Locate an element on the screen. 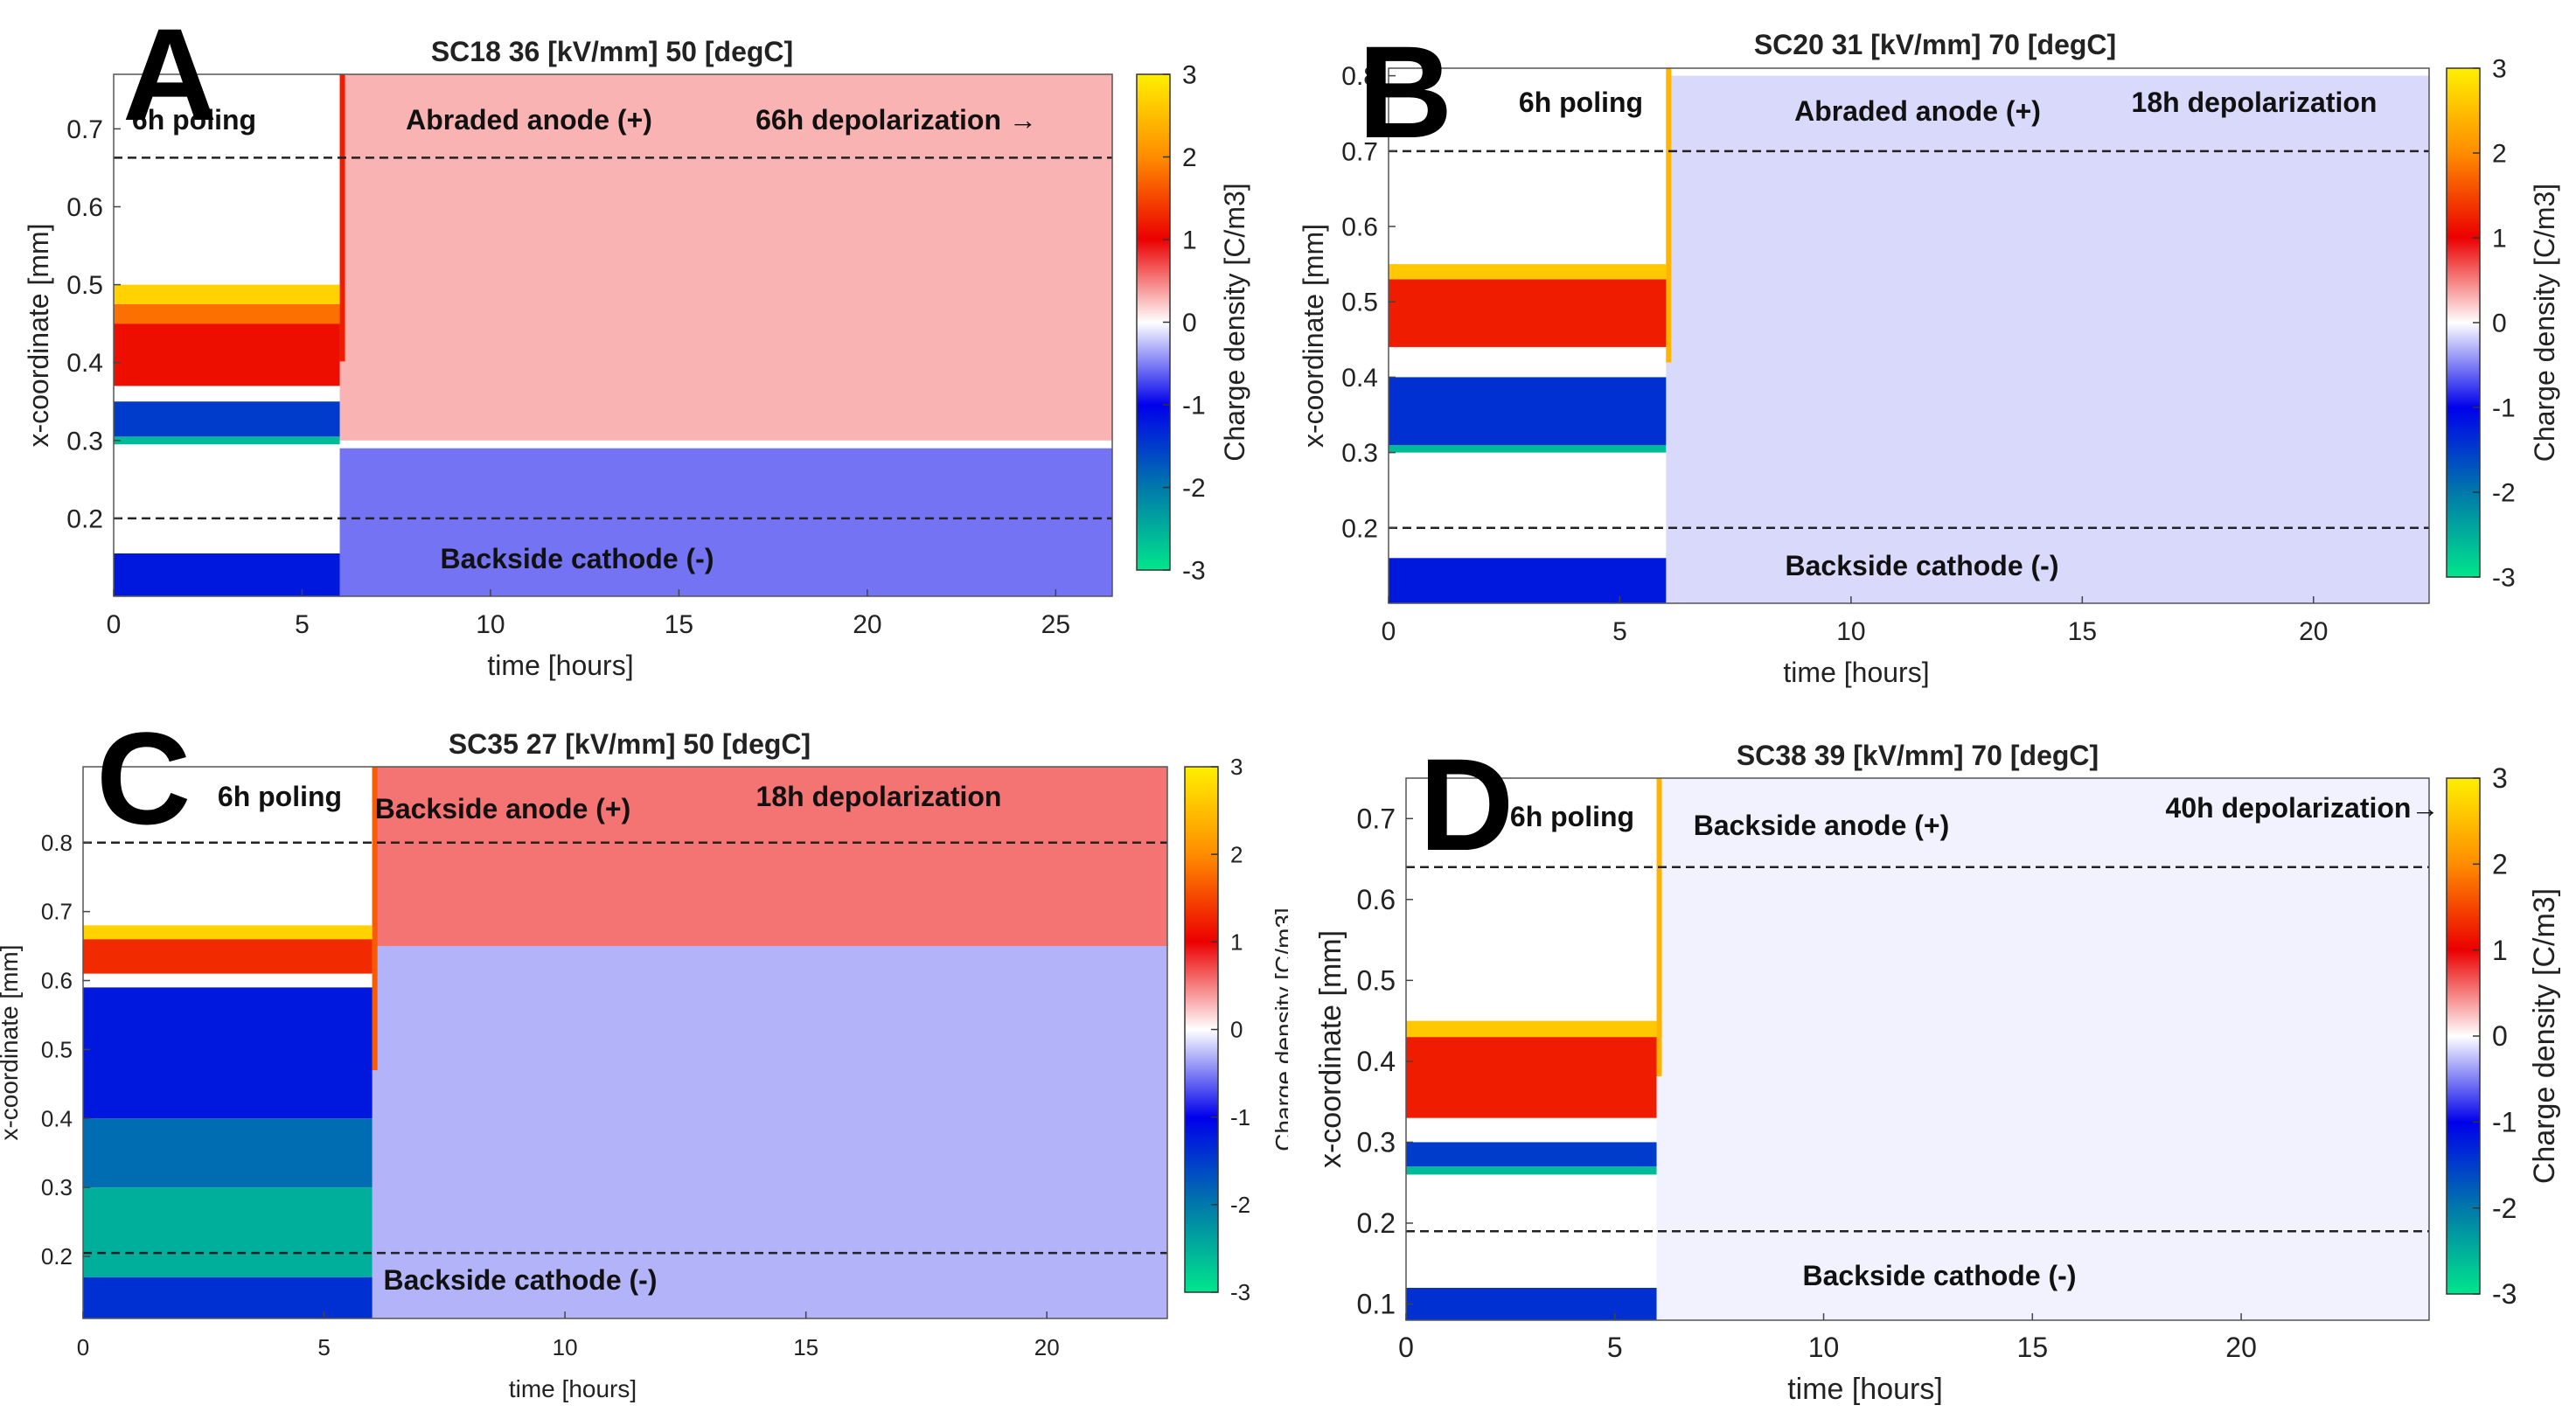  depolarization-onset is located at coordinates (1669, 215).